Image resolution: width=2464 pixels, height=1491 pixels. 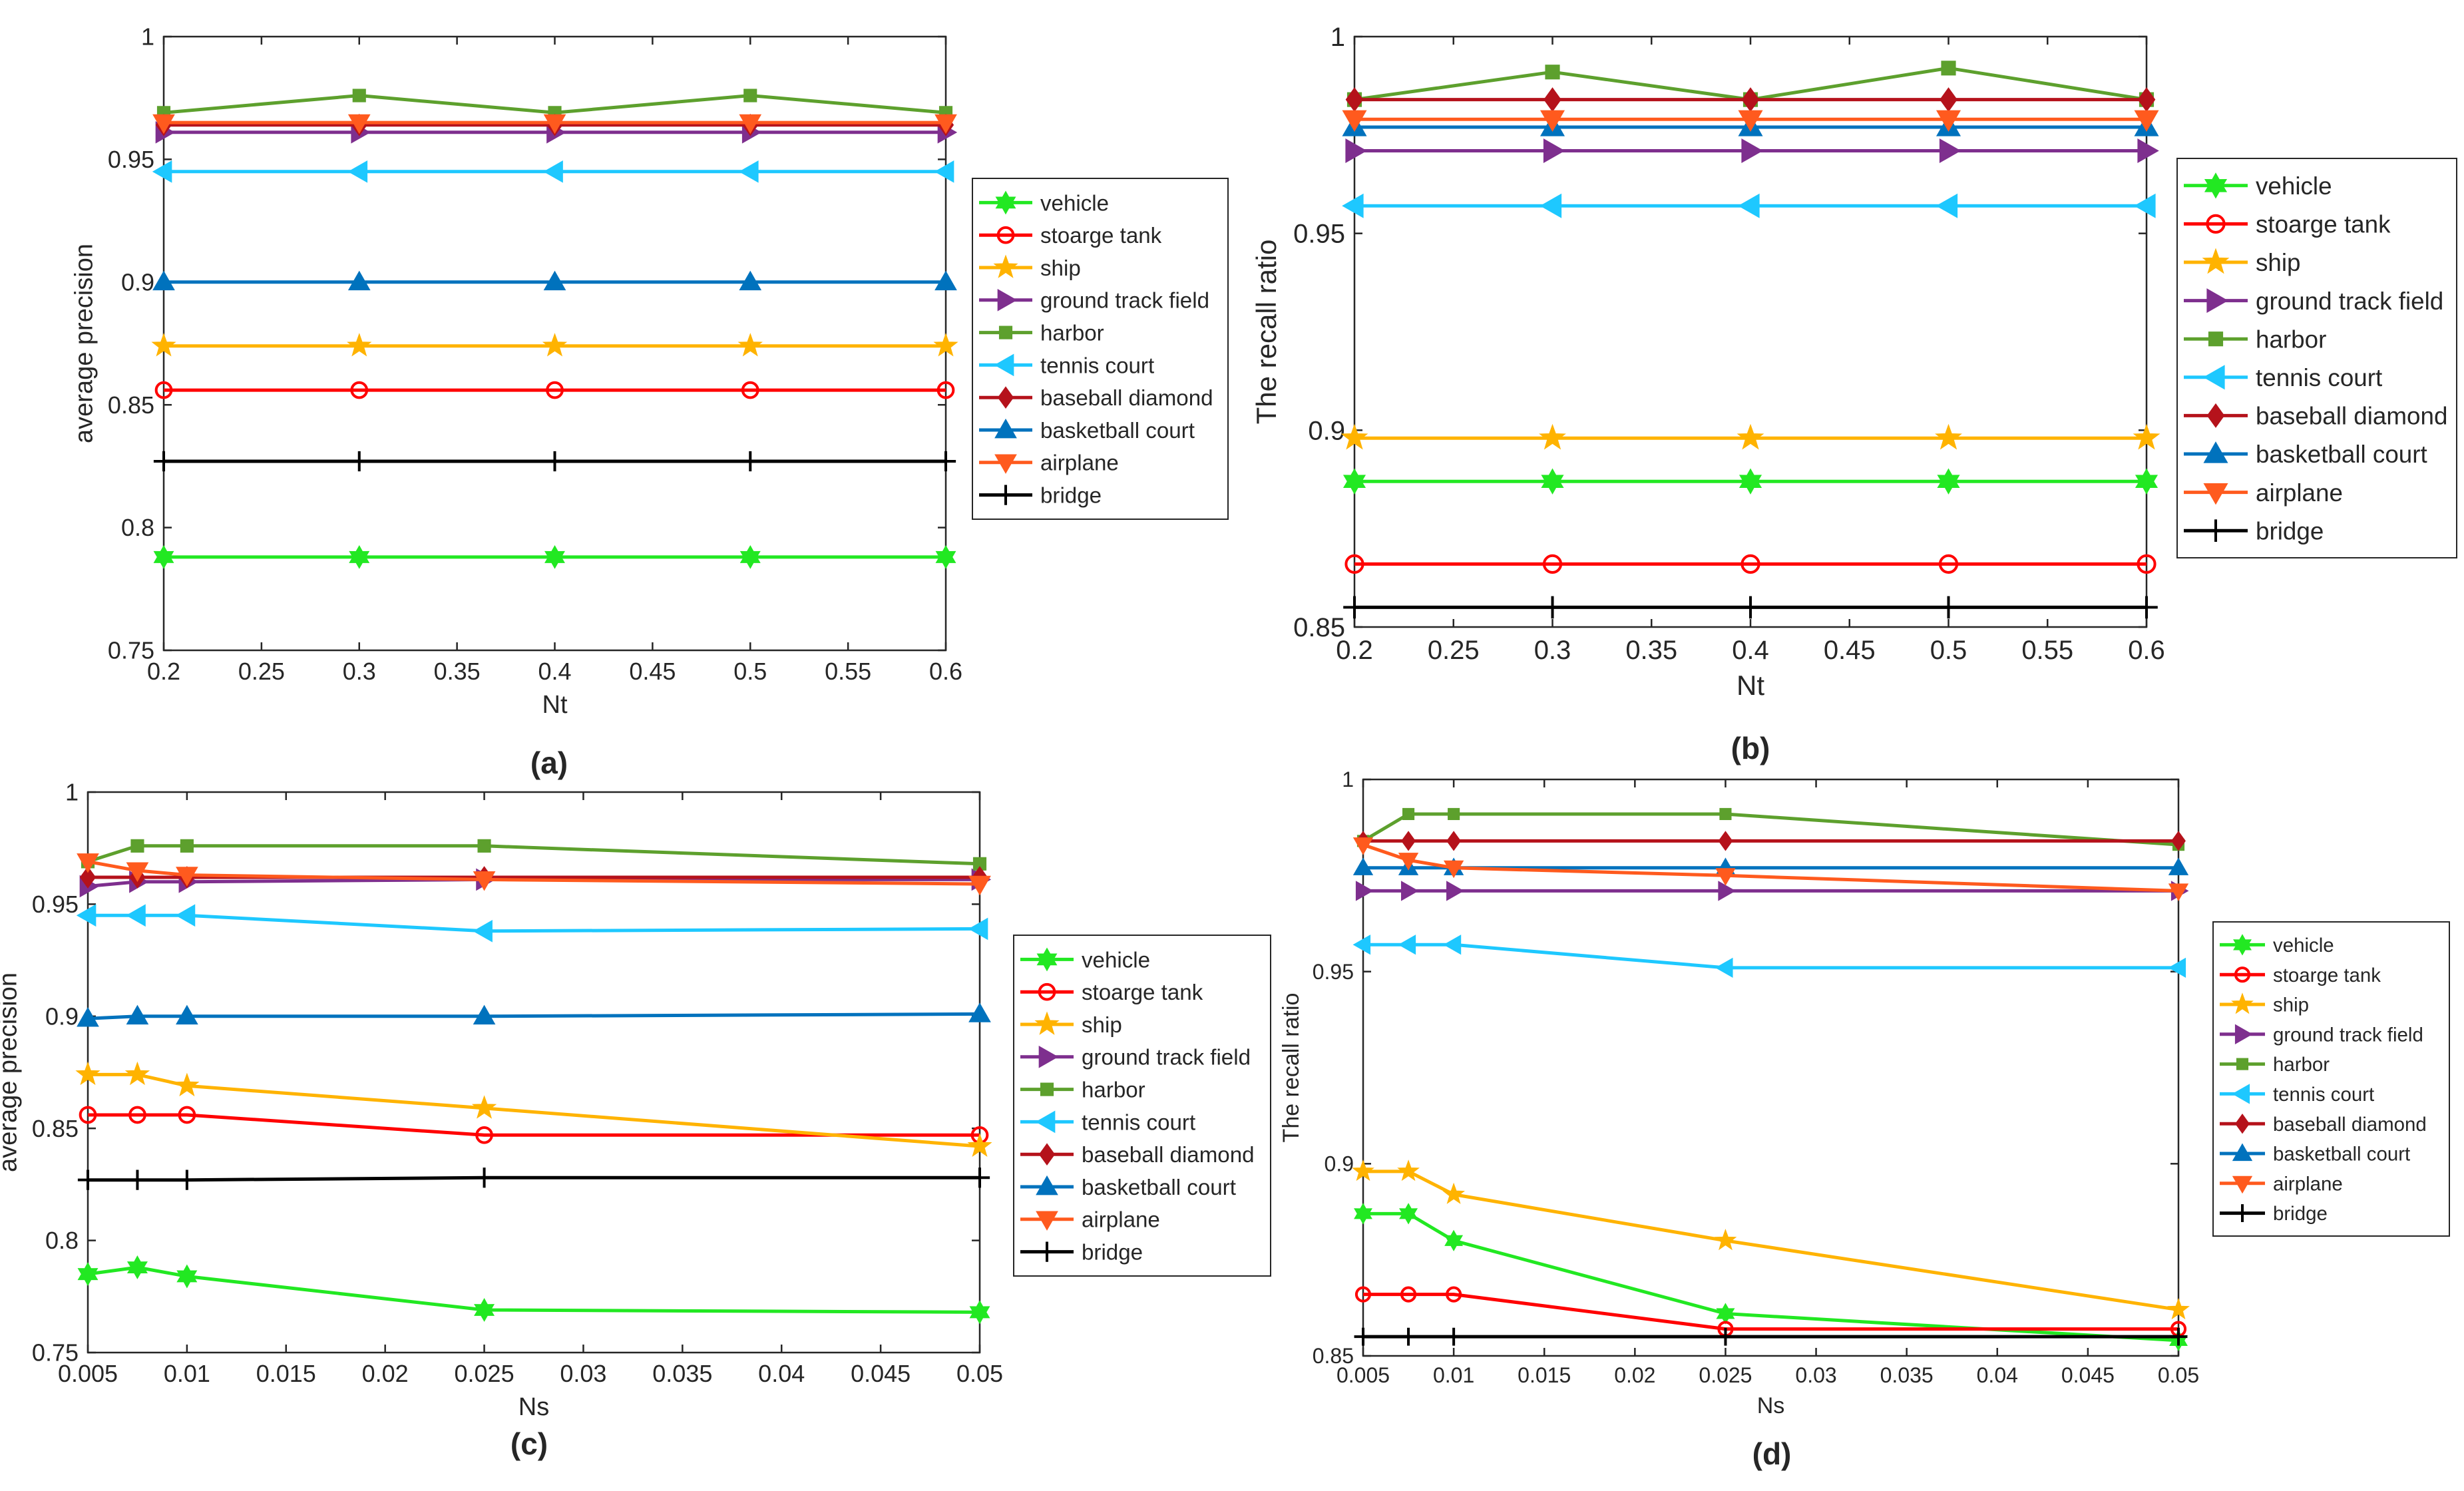 I want to click on legend-item-baseball-diamond: baseball diamond, so click(x=2323, y=1125).